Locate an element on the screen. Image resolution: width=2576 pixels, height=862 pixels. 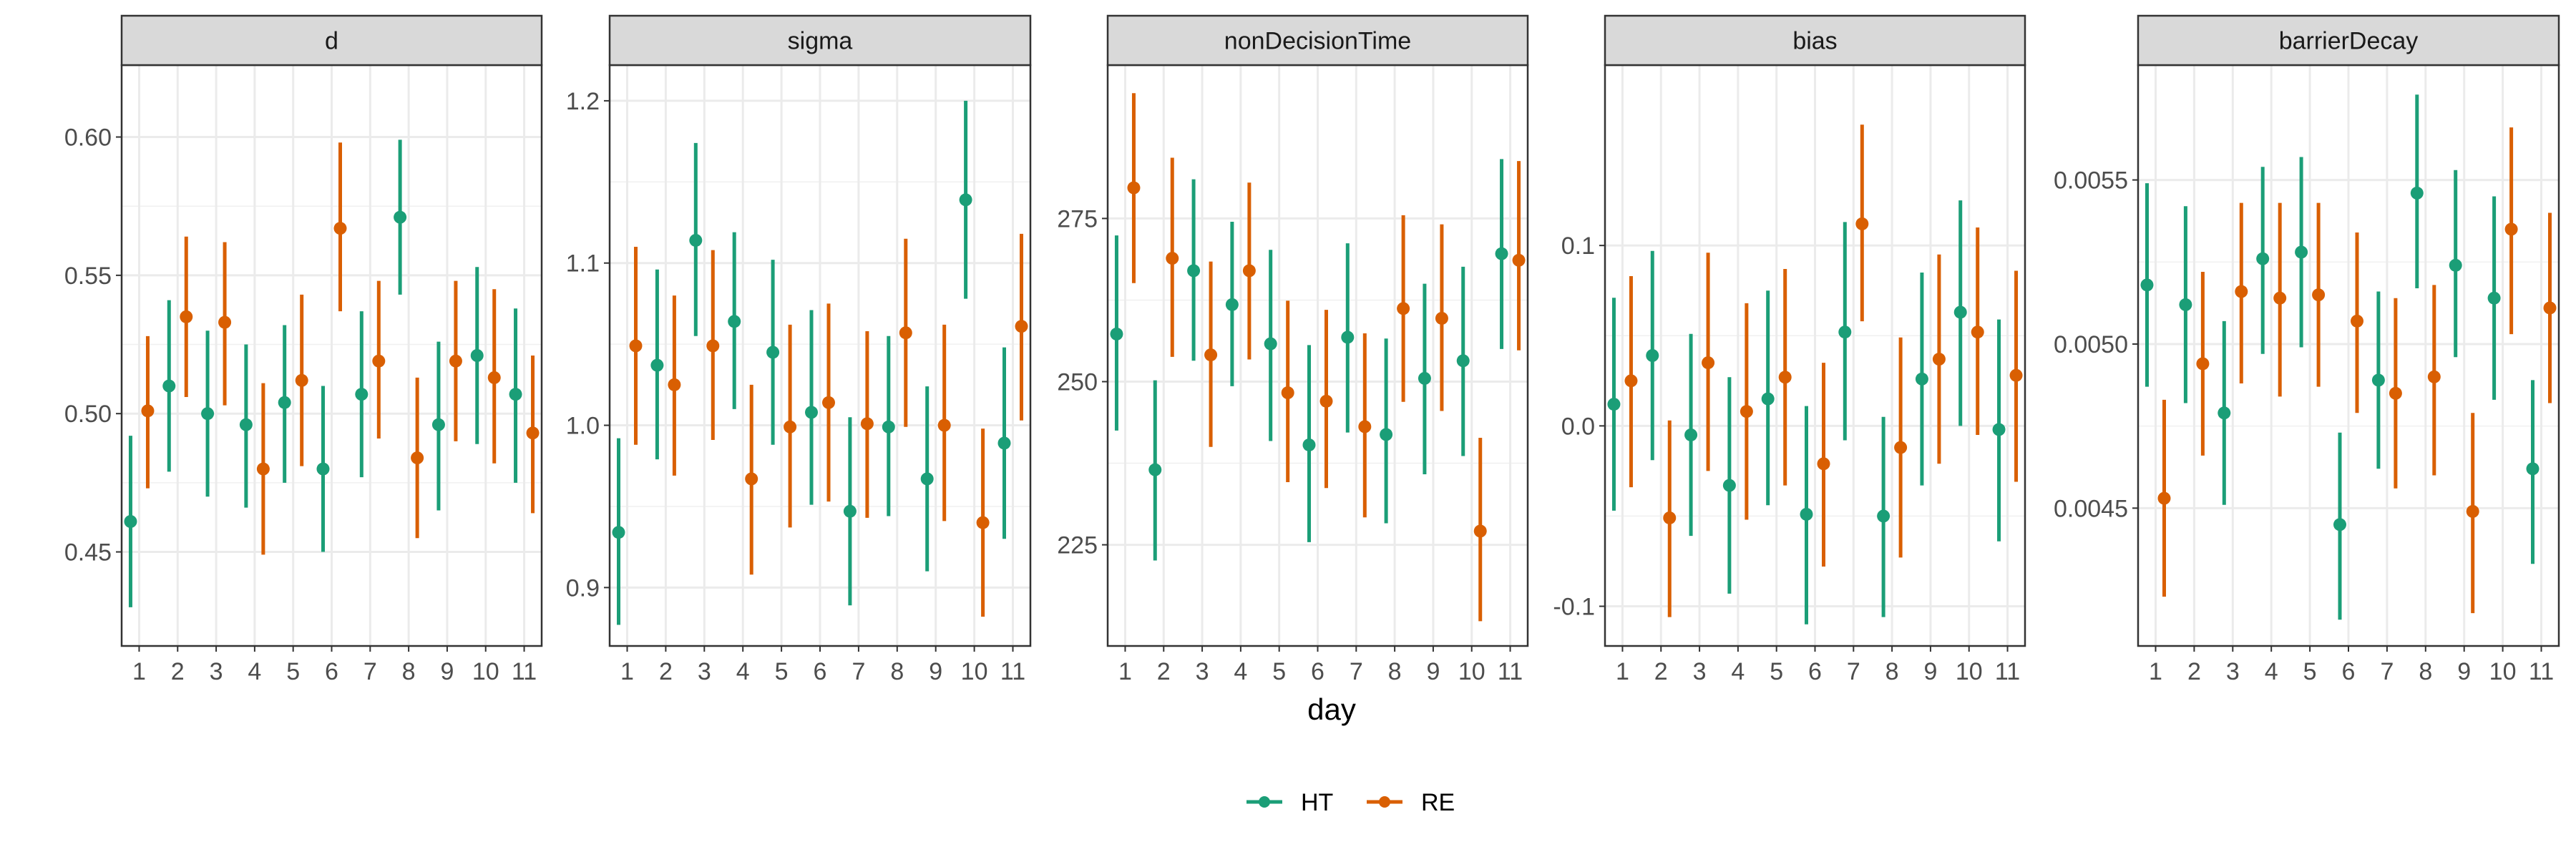
legend-key-re-point is located at coordinates (1384, 802).